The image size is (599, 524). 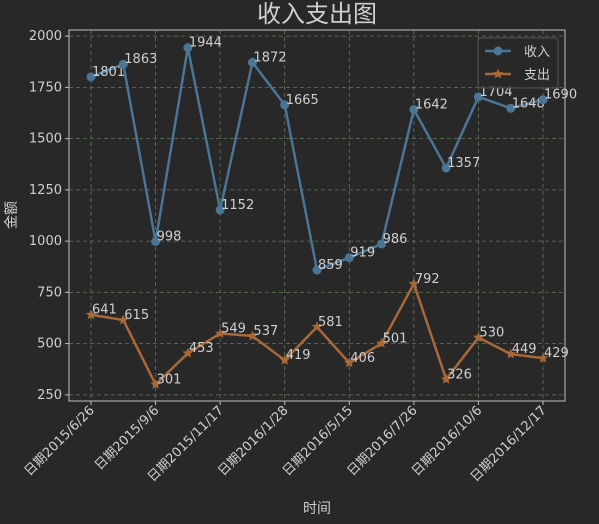 What do you see at coordinates (127, 438) in the screenshot?
I see `x-tick-label: 日期2015/9/6` at bounding box center [127, 438].